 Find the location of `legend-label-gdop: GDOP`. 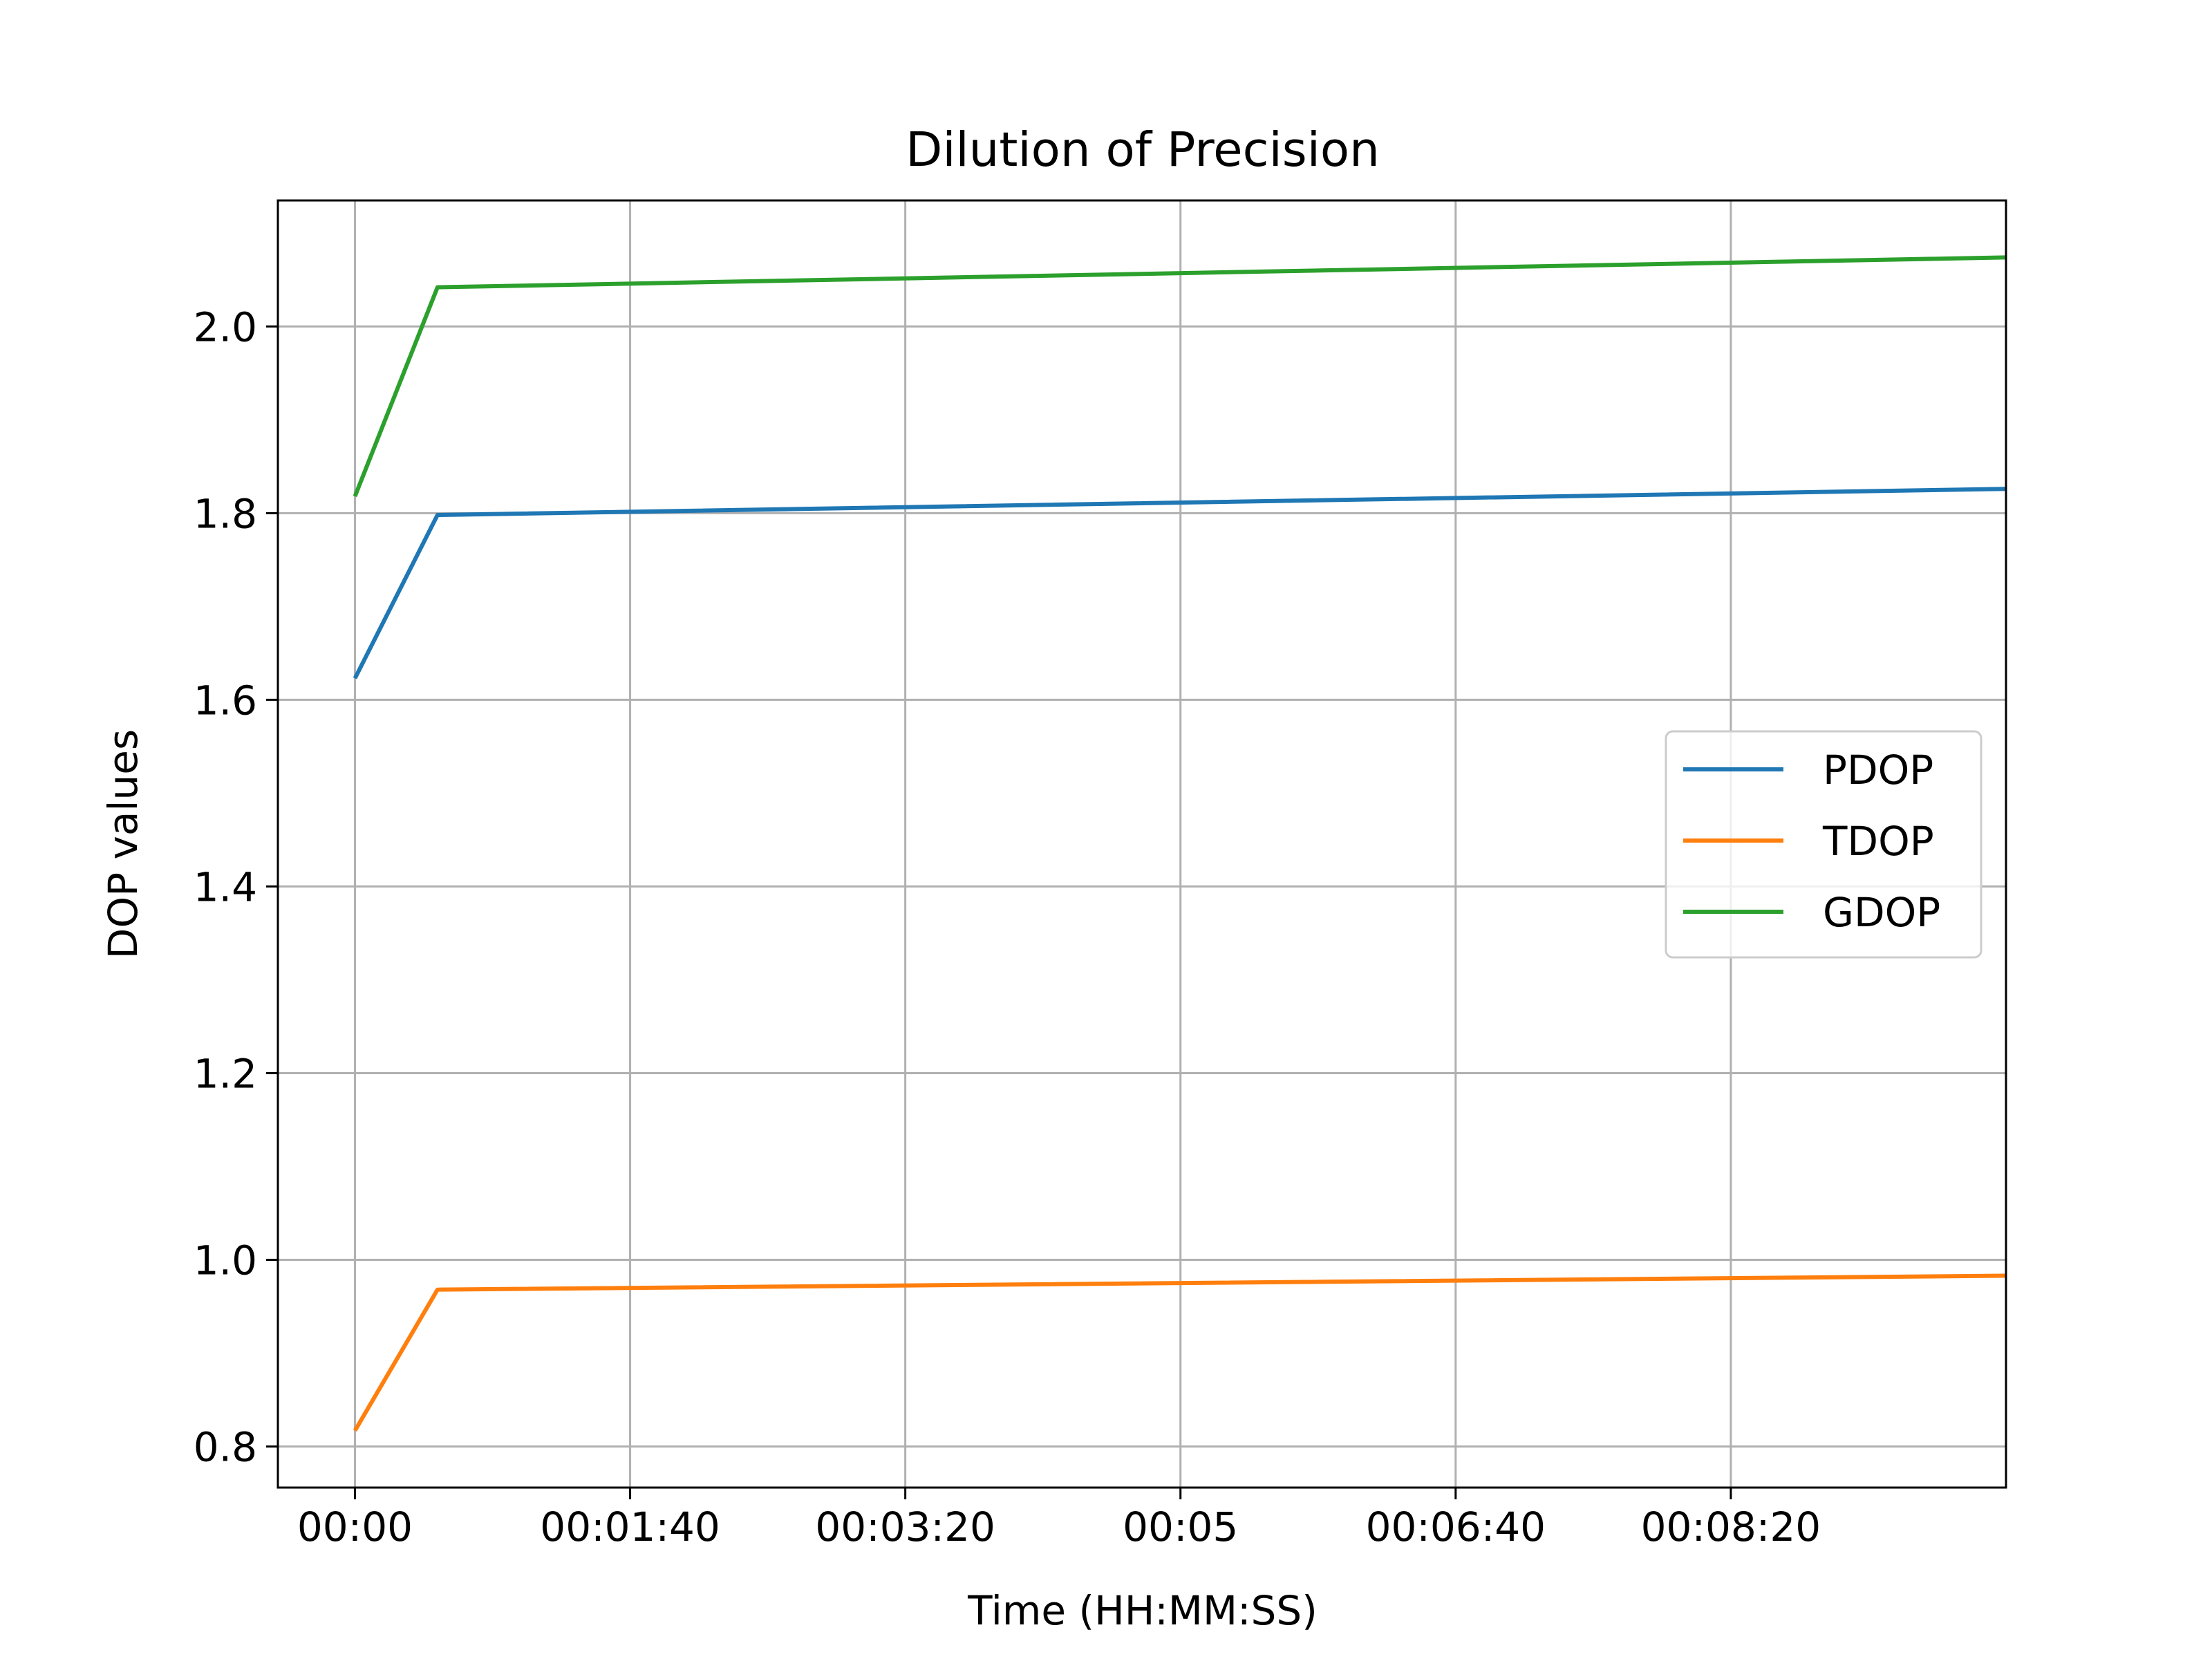

legend-label-gdop: GDOP is located at coordinates (1882, 913).